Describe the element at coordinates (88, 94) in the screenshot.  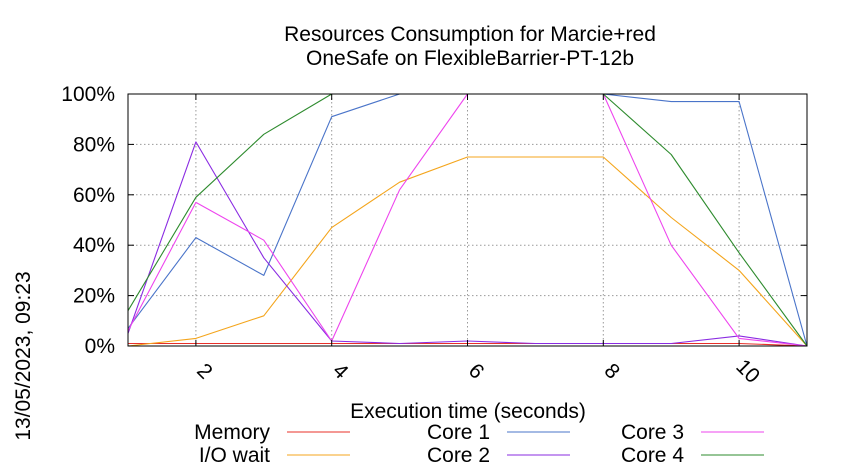
I see `y-tick-label: 100%` at that location.